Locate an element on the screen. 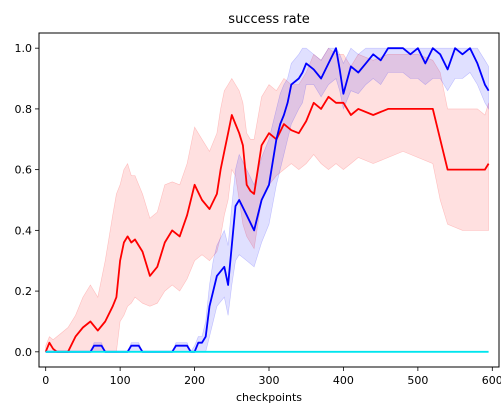 This screenshot has height=418, width=501. x-axis-ticks: 0 100 200 300 400 500 600 is located at coordinates (271, 377).